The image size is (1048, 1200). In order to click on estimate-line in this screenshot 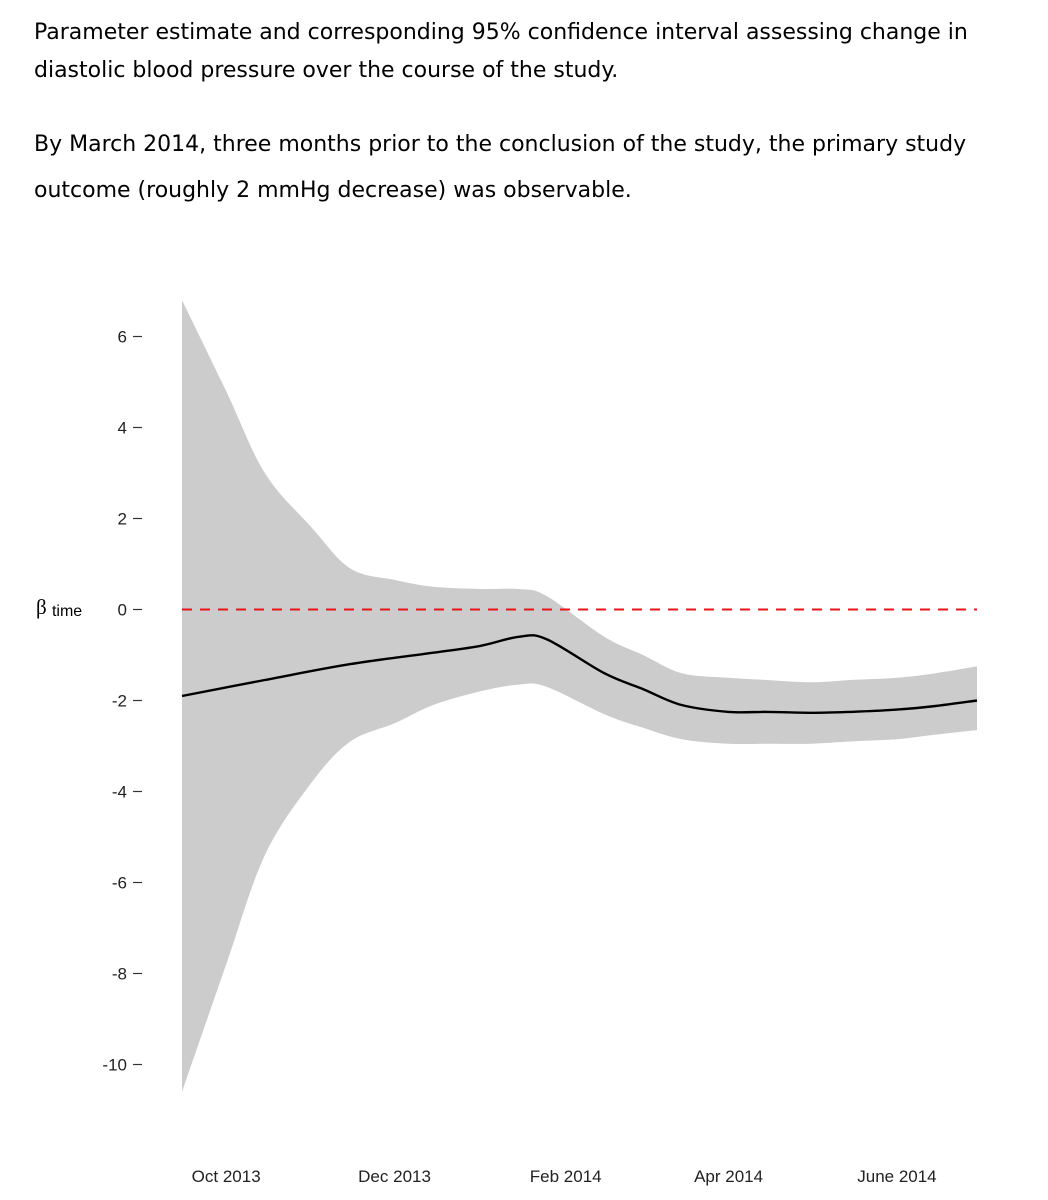, I will do `click(579, 674)`.